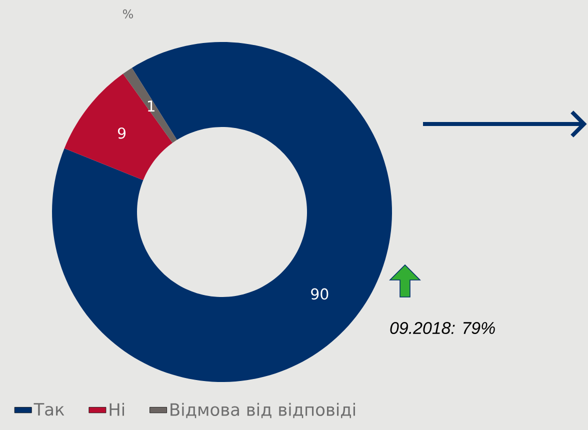 This screenshot has height=430, width=588. What do you see at coordinates (128, 13) in the screenshot?
I see `chart-title: %` at bounding box center [128, 13].